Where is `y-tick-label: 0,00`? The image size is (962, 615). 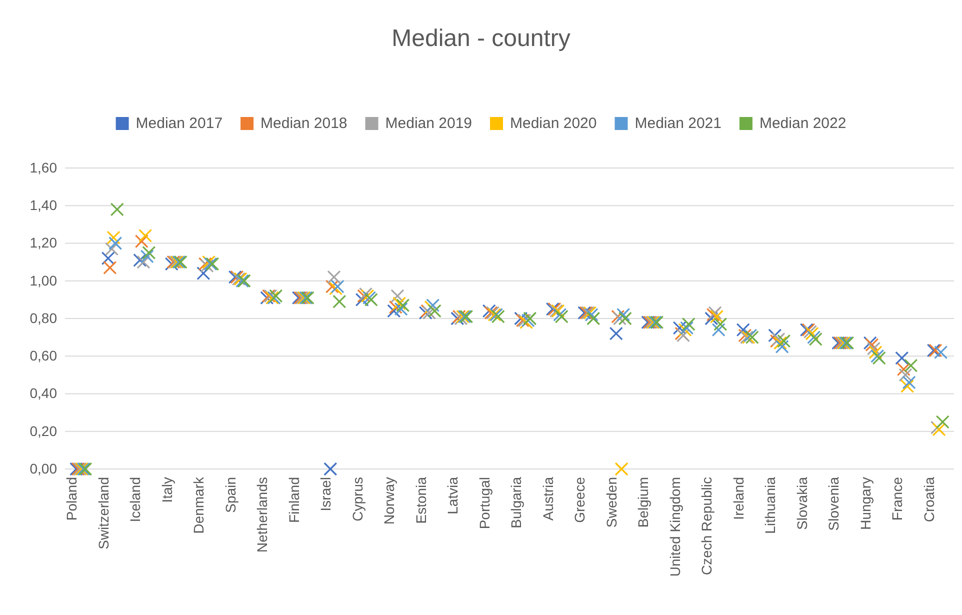 y-tick-label: 0,00 is located at coordinates (44, 468).